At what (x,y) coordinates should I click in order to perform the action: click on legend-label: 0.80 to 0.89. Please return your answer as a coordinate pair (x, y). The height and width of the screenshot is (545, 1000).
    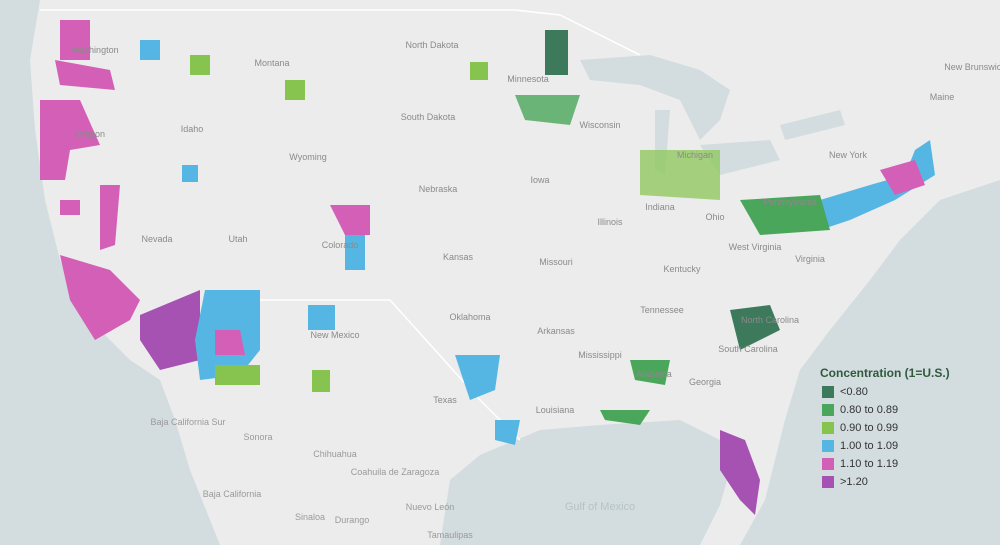
    Looking at the image, I should click on (869, 410).